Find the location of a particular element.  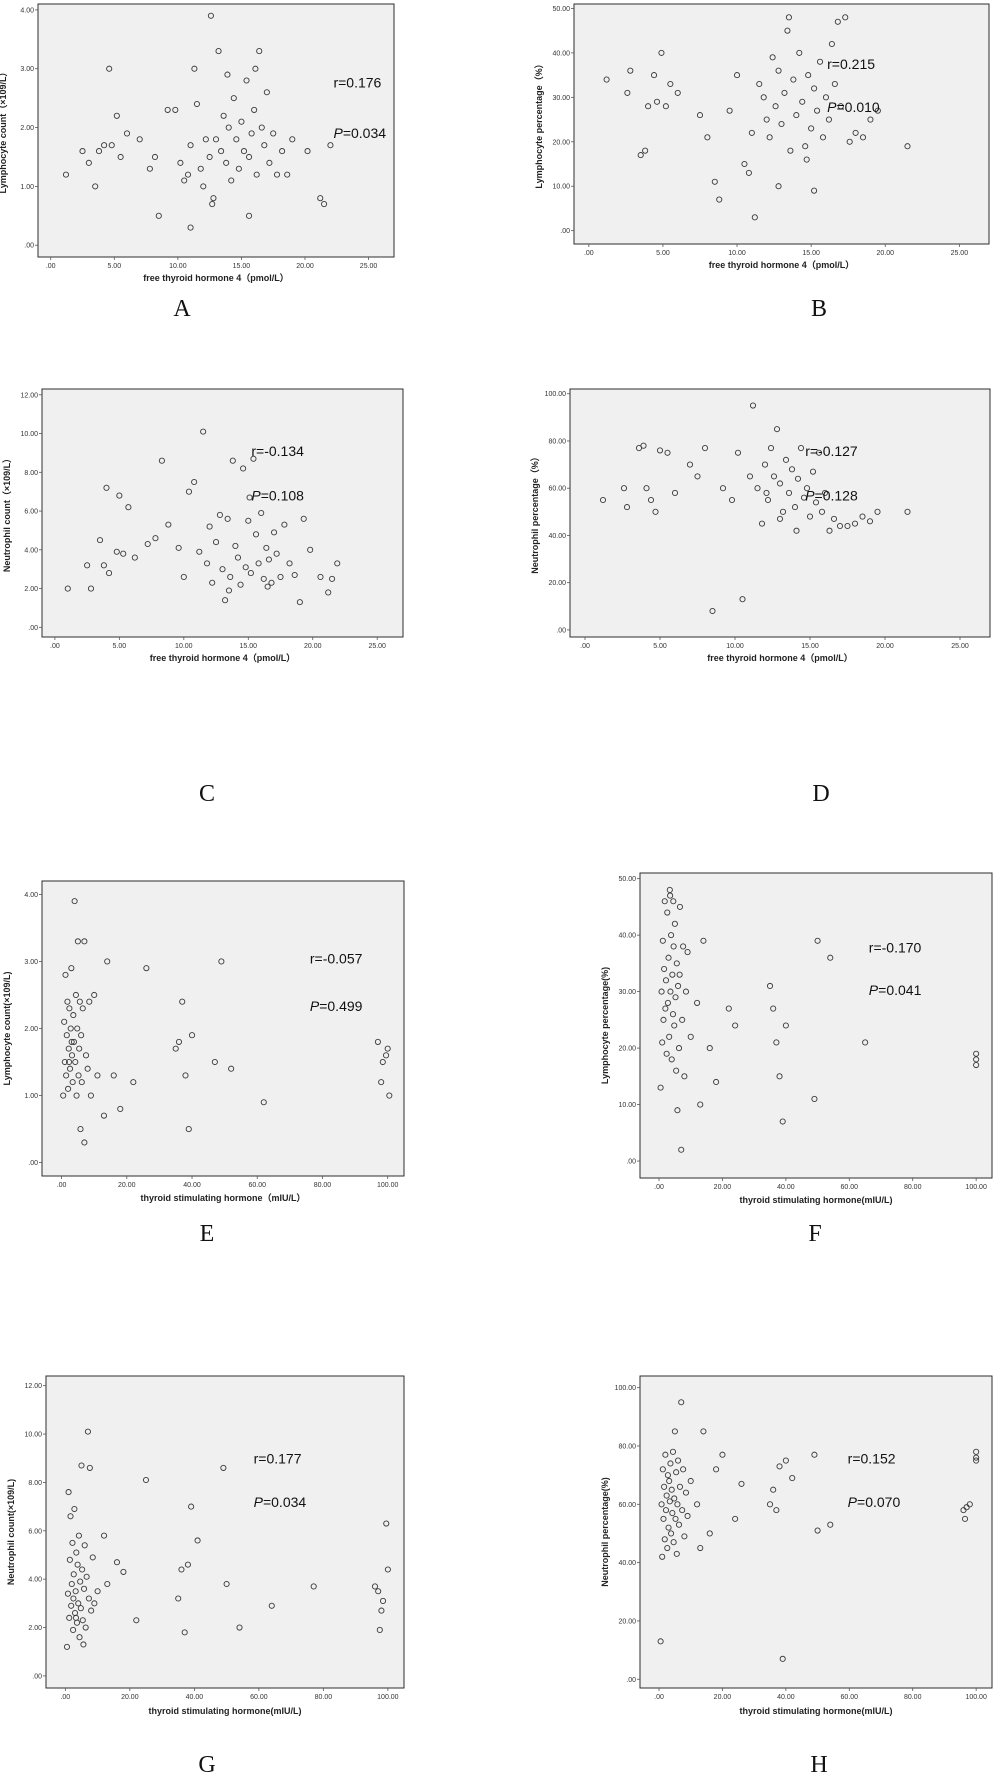

panel-label-a: A is located at coordinates (182, 309).